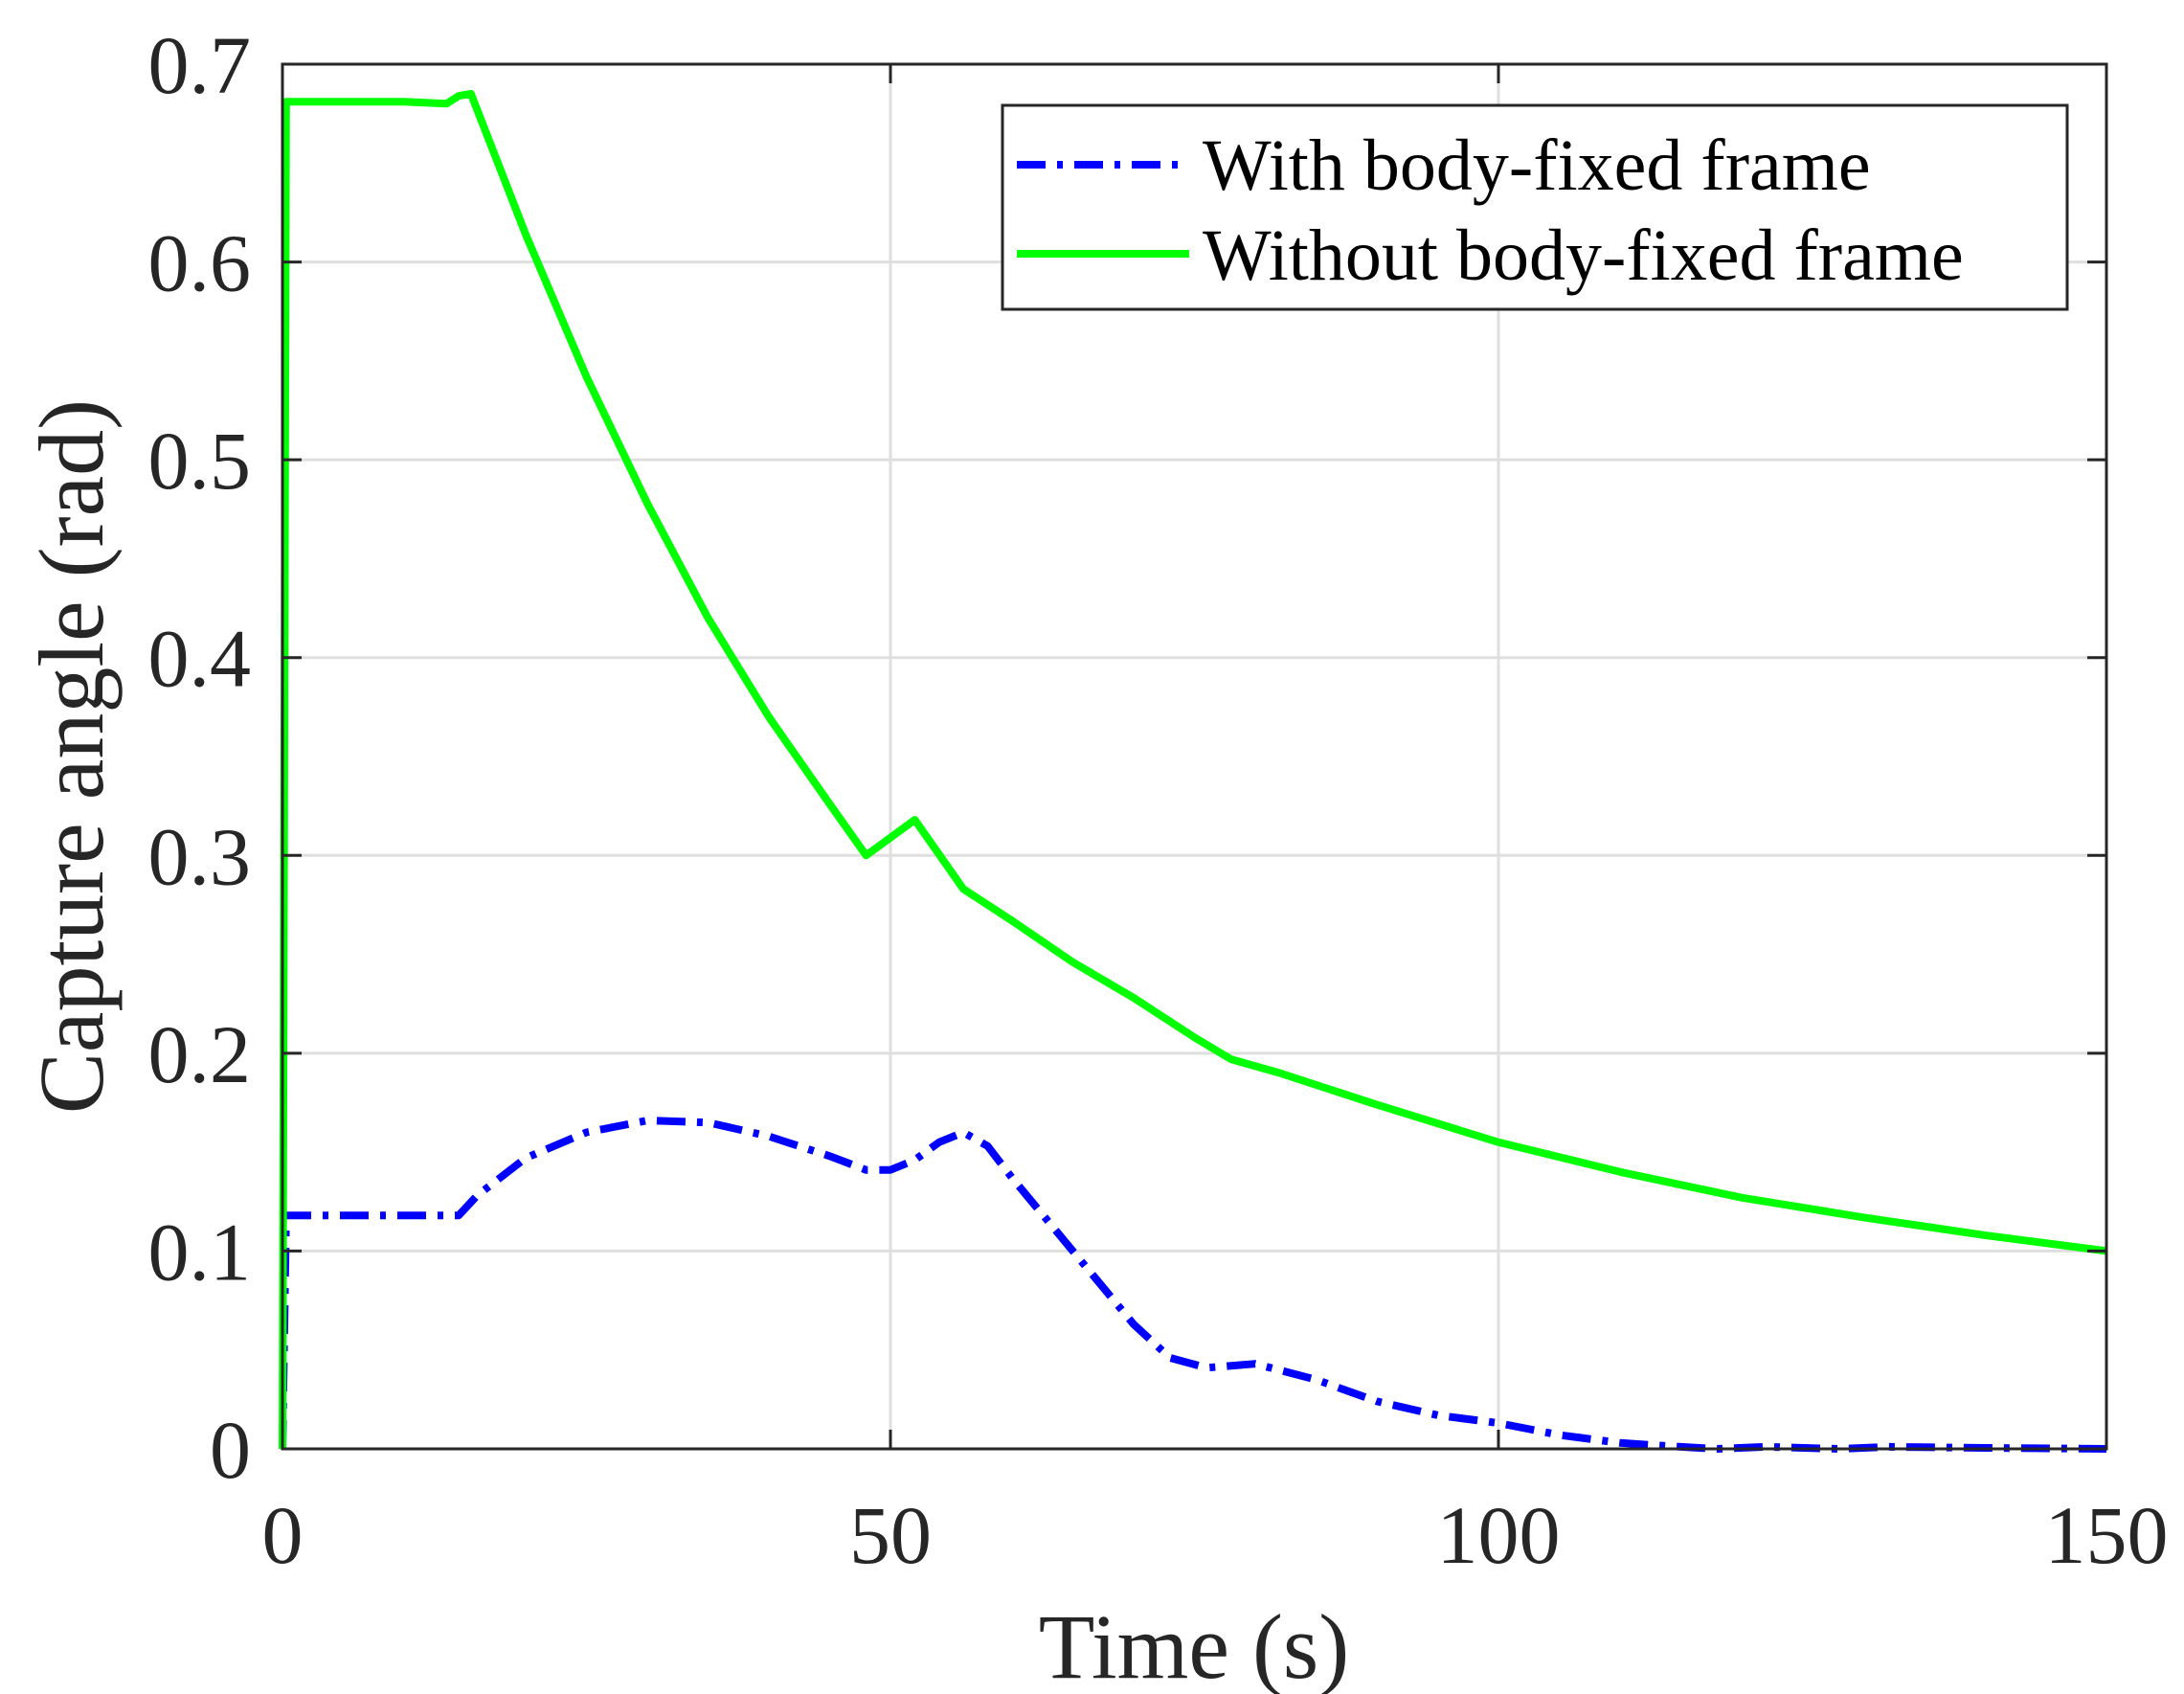 This screenshot has width=2184, height=1694. What do you see at coordinates (71, 756) in the screenshot?
I see `y-axis-label: Capture angle (rad)` at bounding box center [71, 756].